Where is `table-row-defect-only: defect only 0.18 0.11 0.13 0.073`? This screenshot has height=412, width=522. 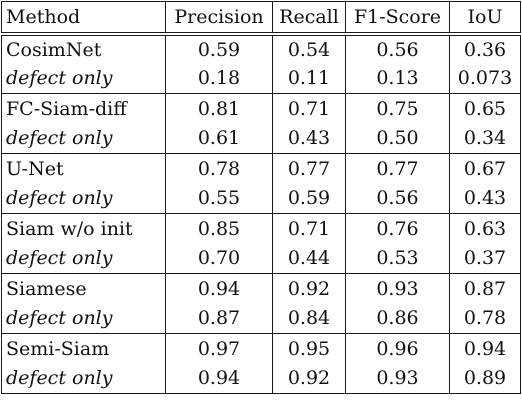
table-row-defect-only: defect only 0.18 0.11 0.13 0.073 is located at coordinates (261, 78).